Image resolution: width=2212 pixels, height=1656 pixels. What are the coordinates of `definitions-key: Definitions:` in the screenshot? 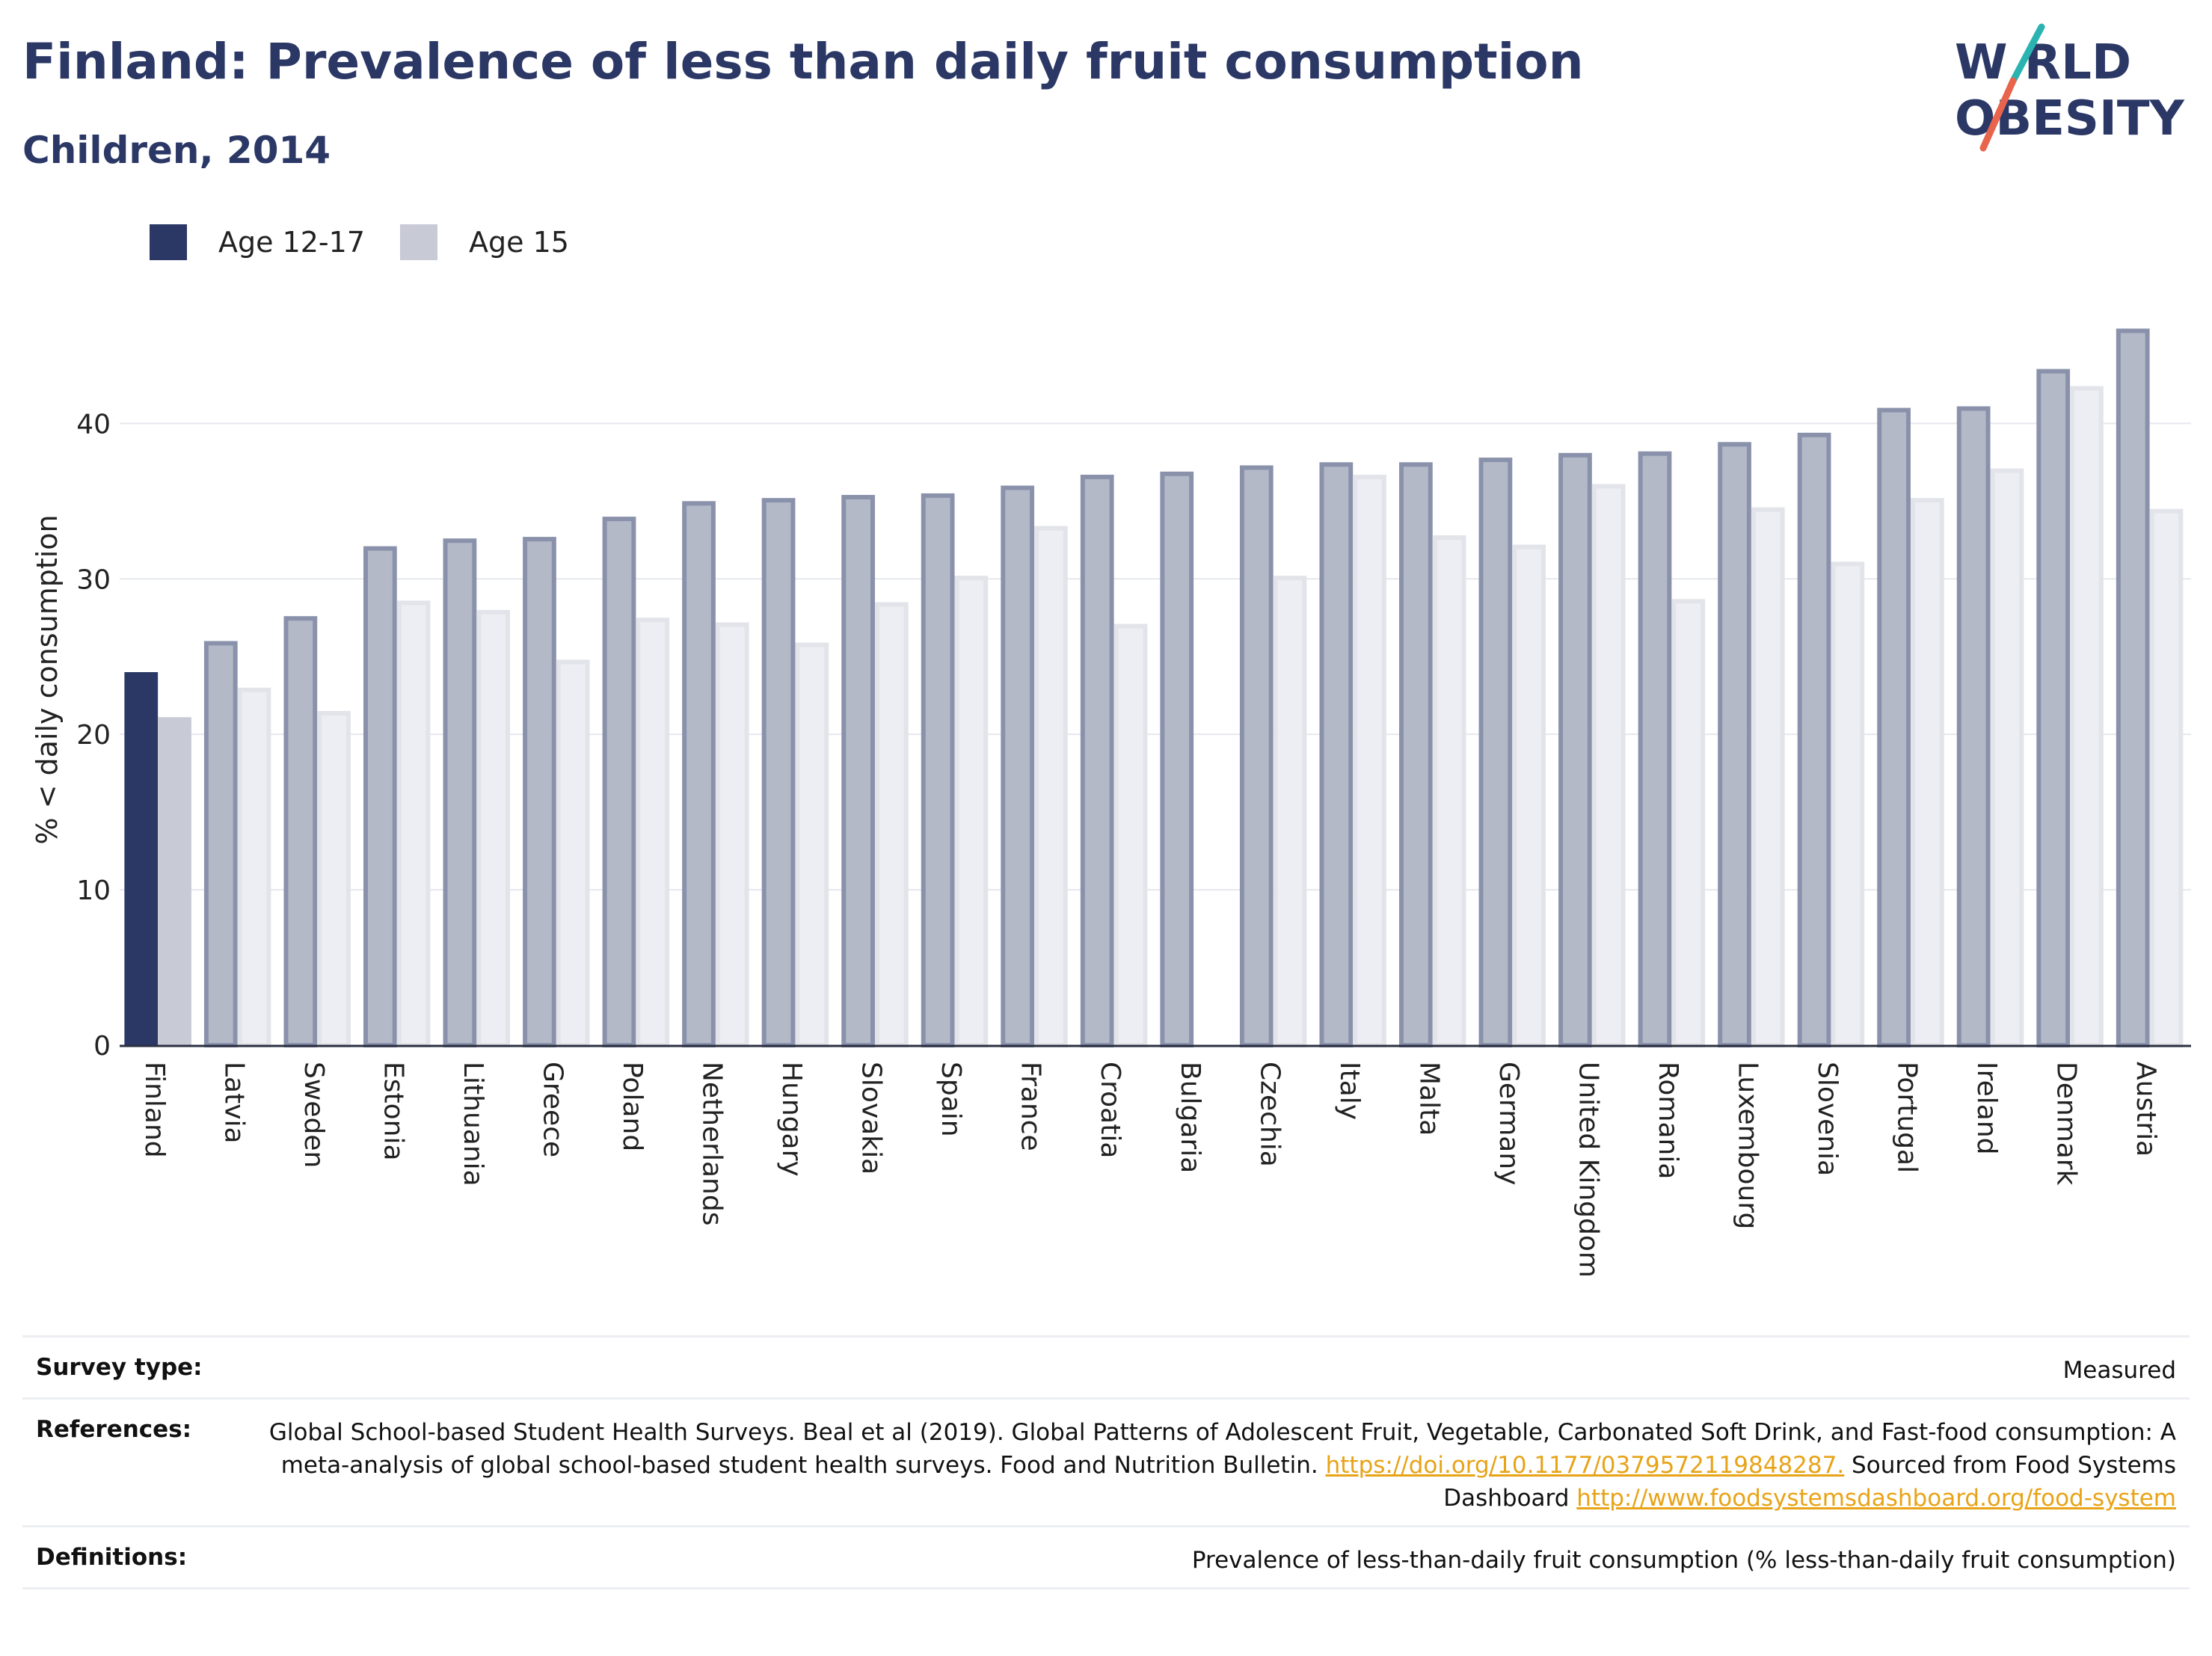 It's located at (112, 1557).